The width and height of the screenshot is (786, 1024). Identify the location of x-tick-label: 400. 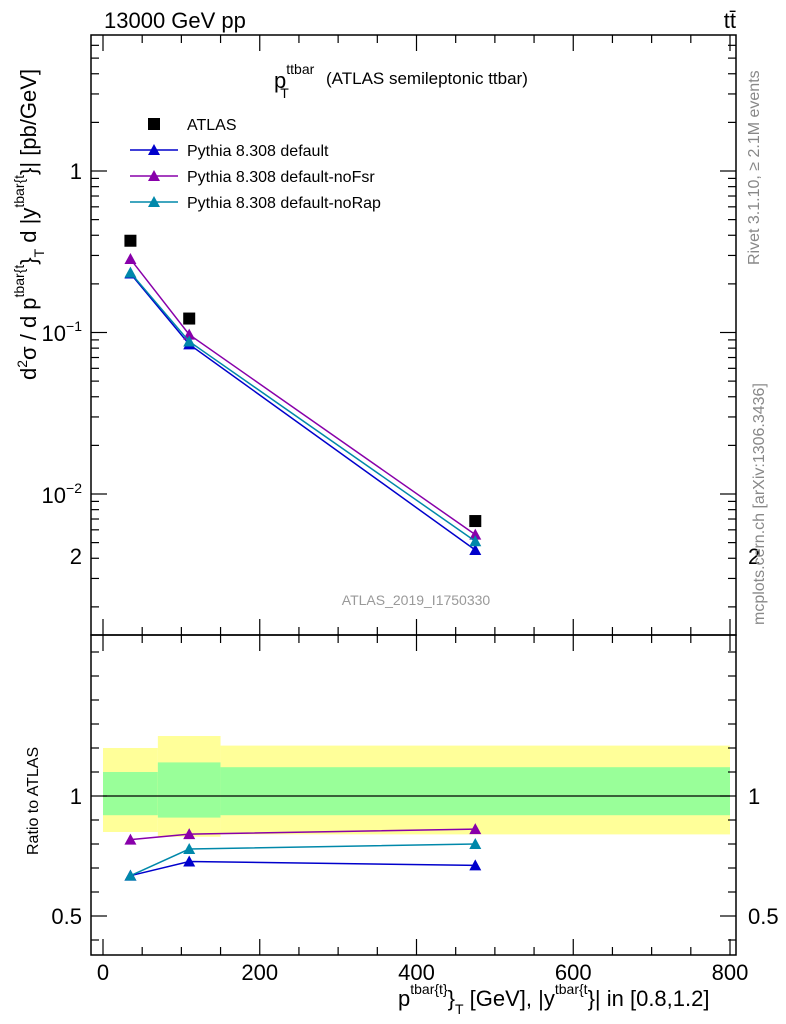
(416, 972).